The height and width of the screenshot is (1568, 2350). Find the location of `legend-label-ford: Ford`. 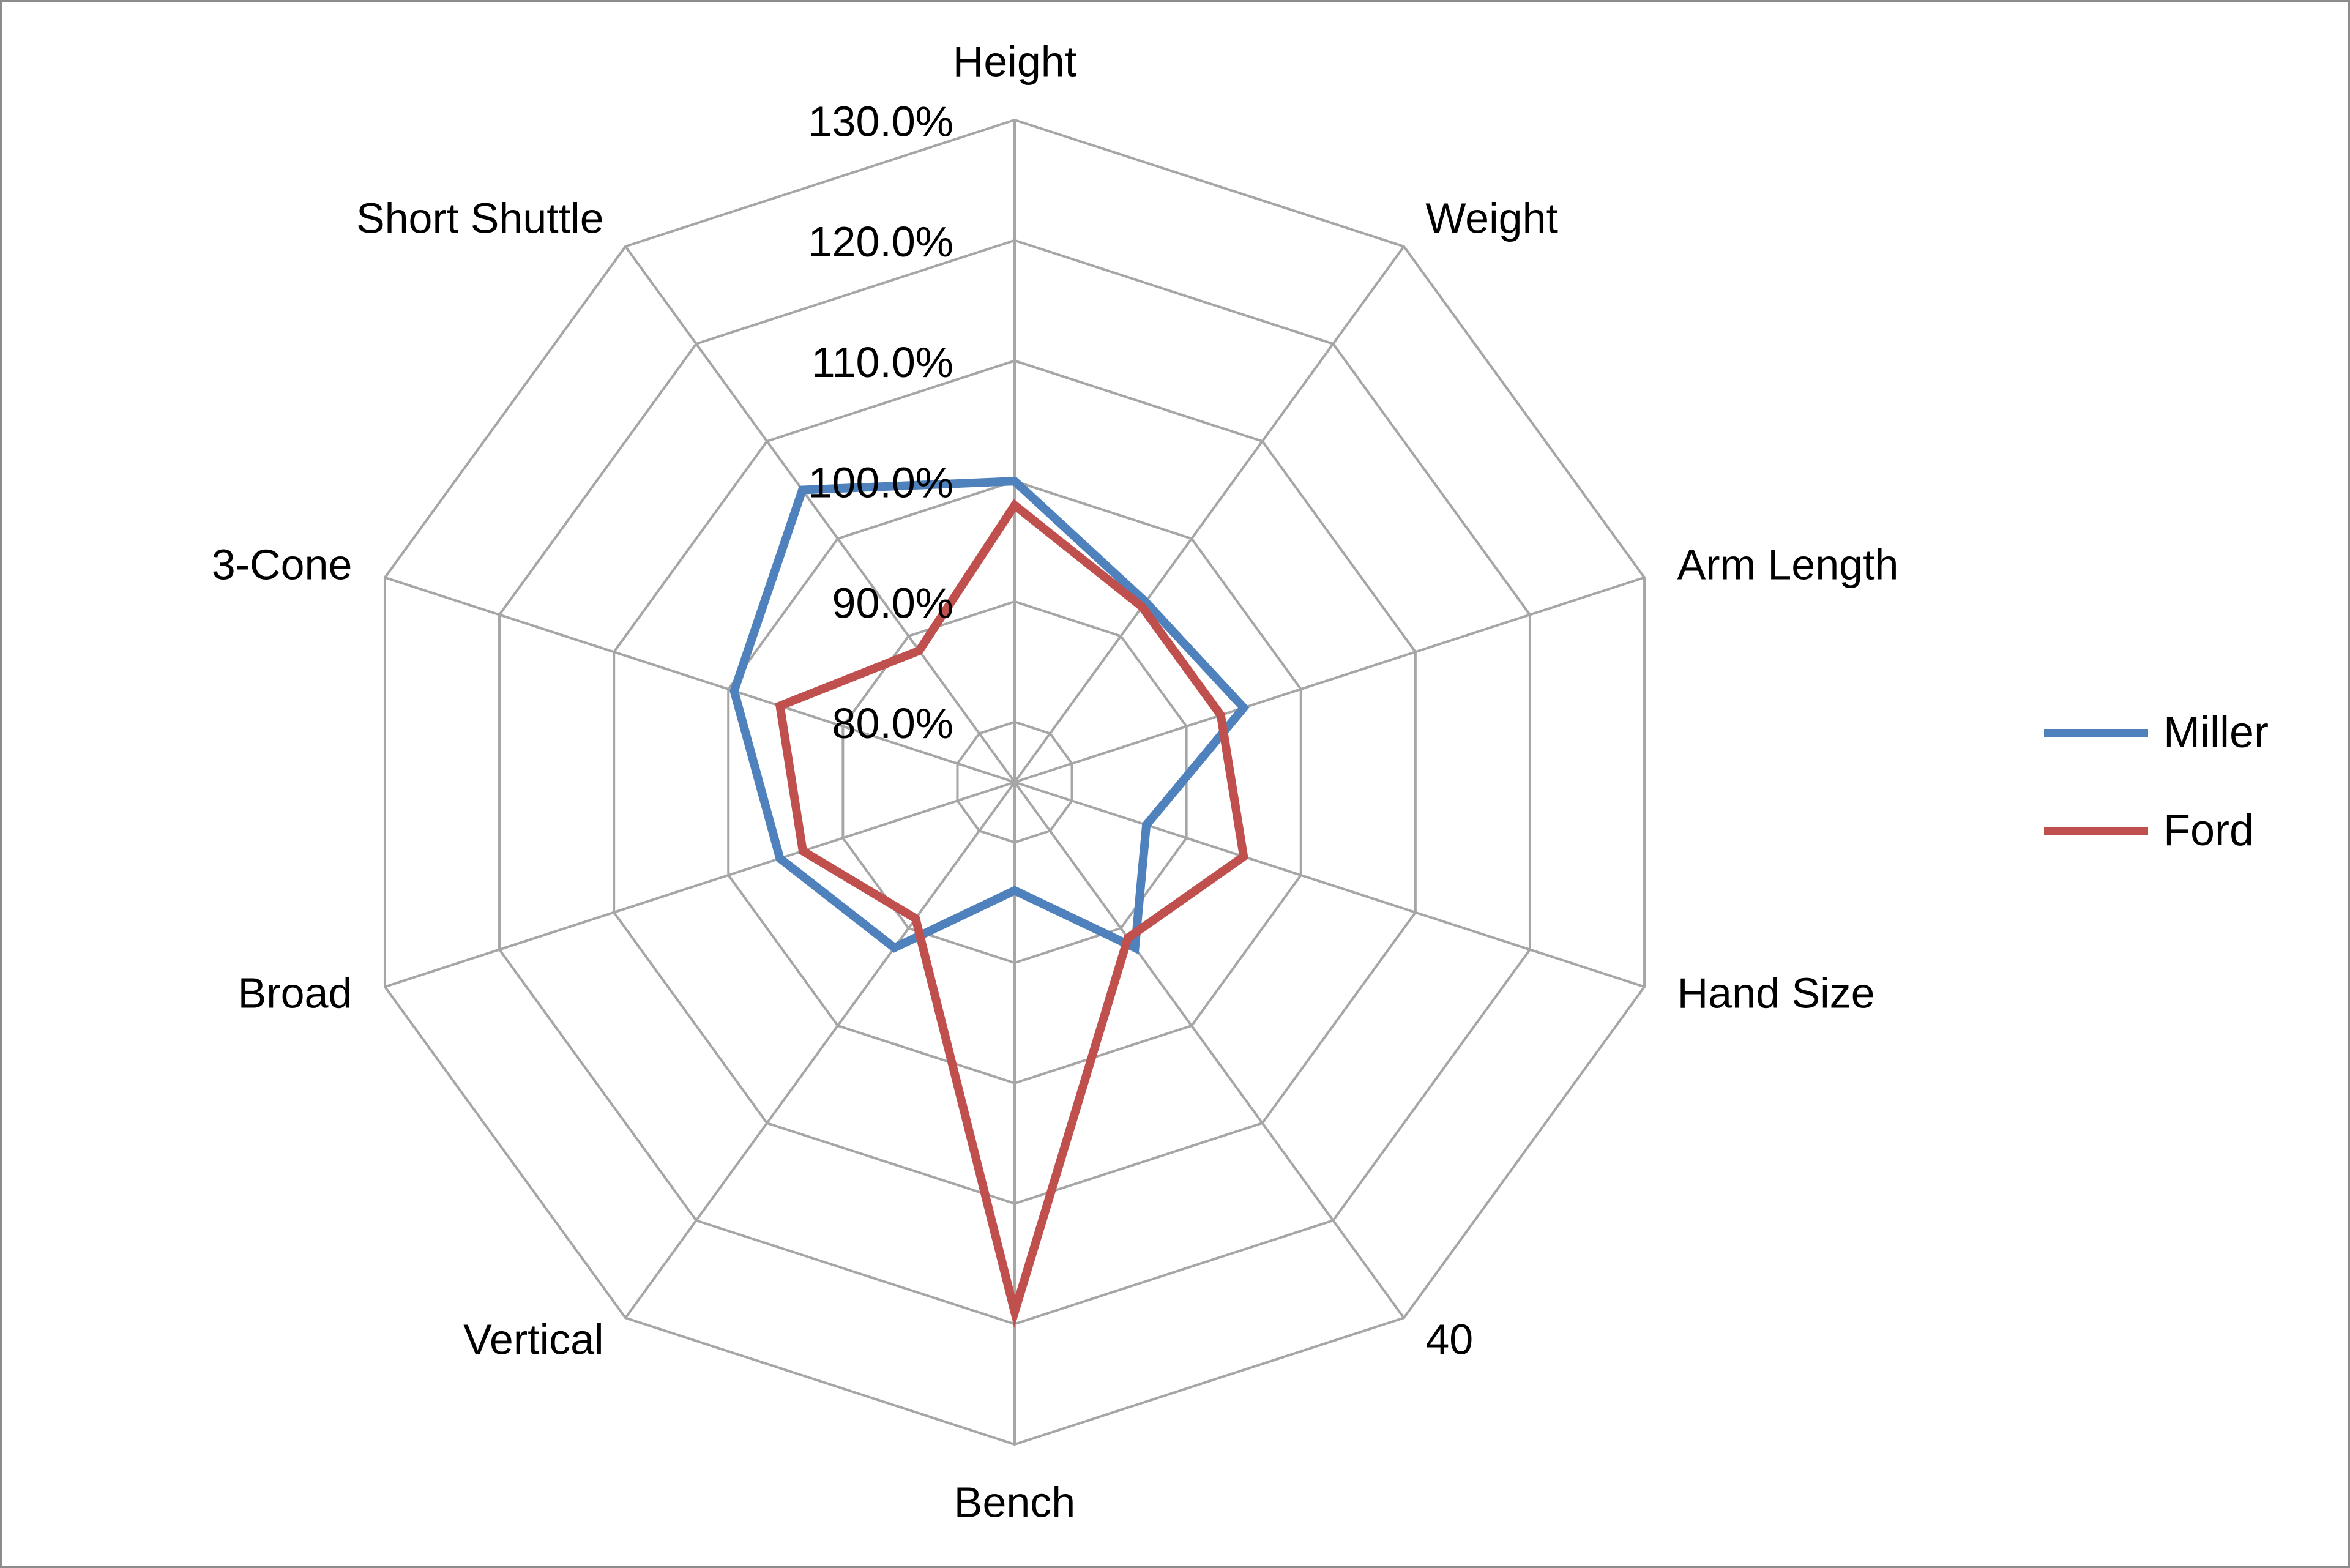

legend-label-ford: Ford is located at coordinates (2208, 830).